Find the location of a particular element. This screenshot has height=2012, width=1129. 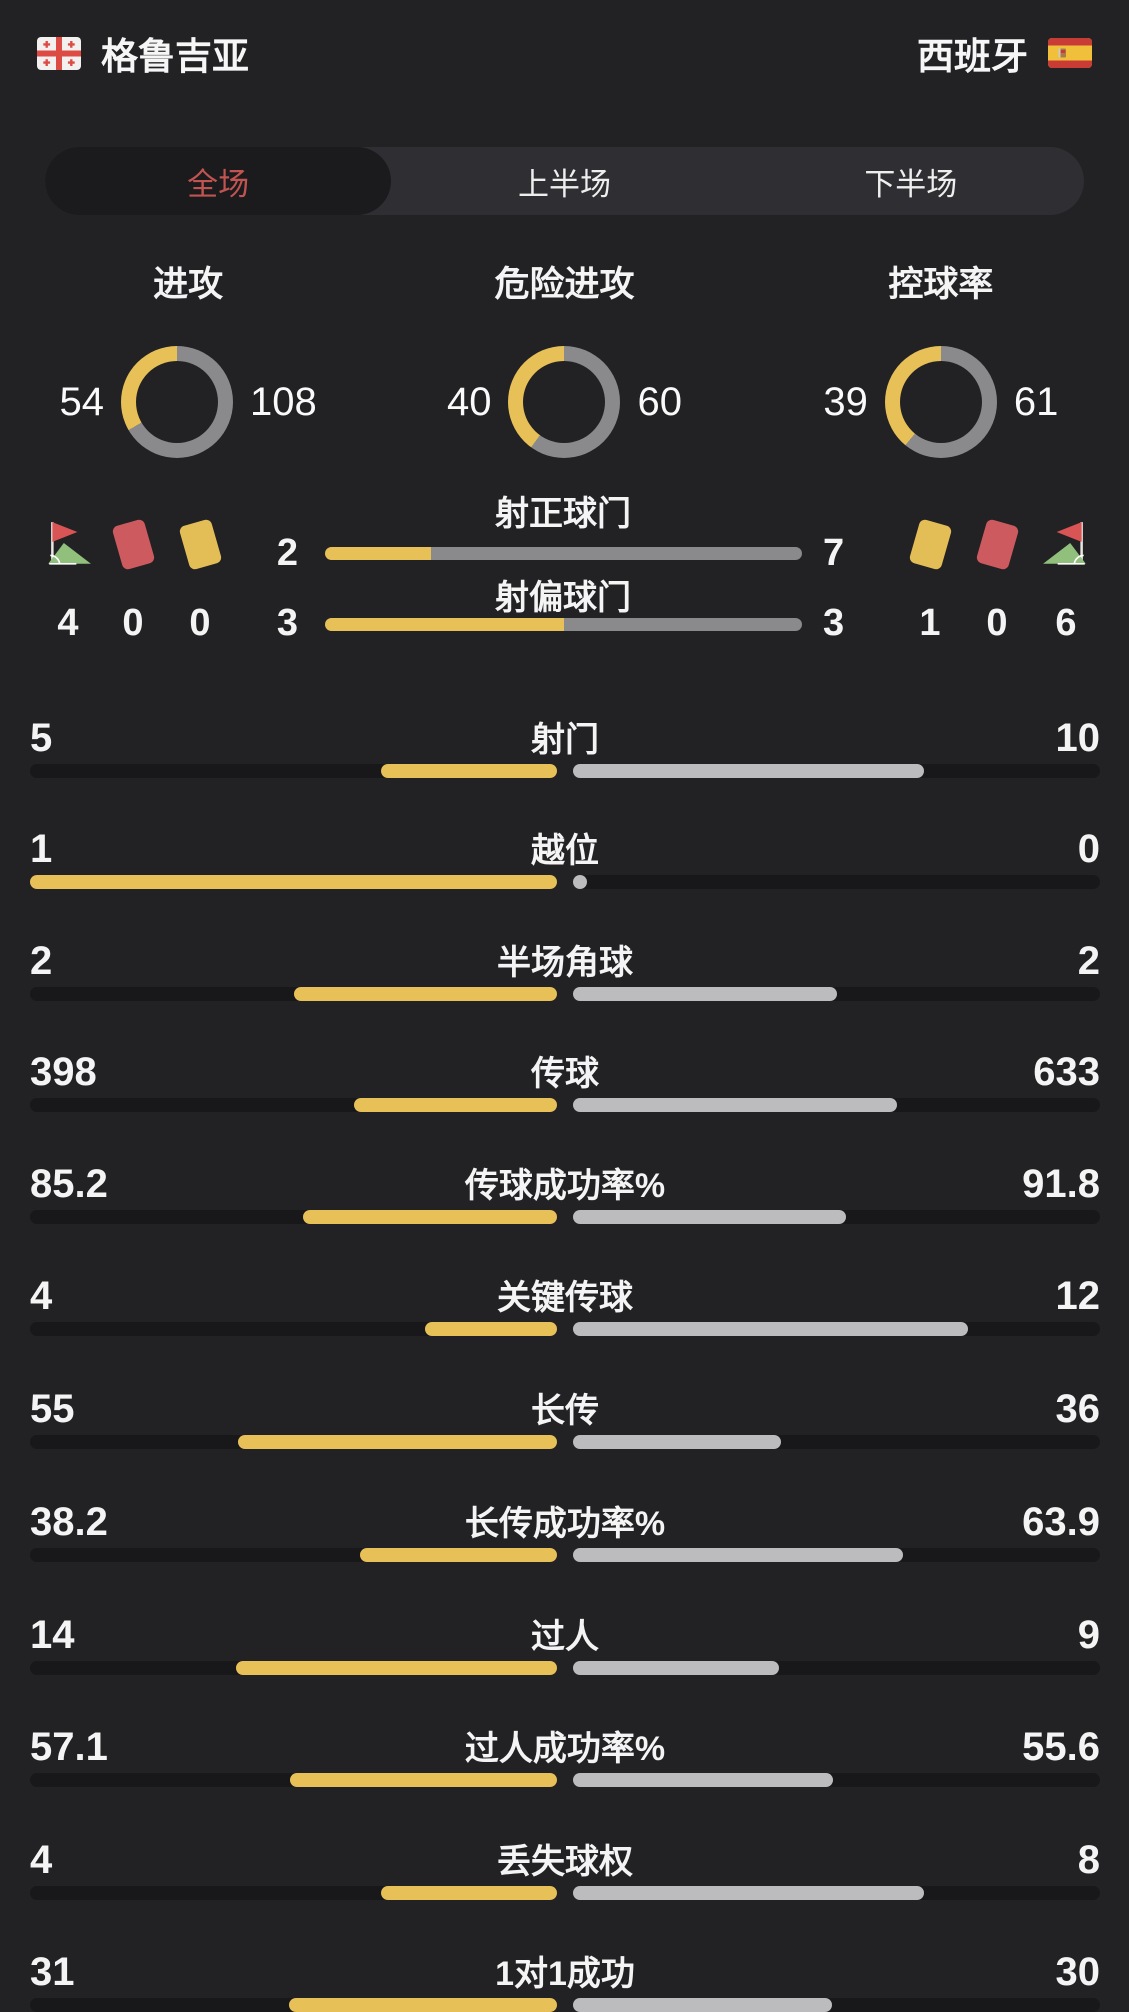

home-value: 31 is located at coordinates (52, 1972).